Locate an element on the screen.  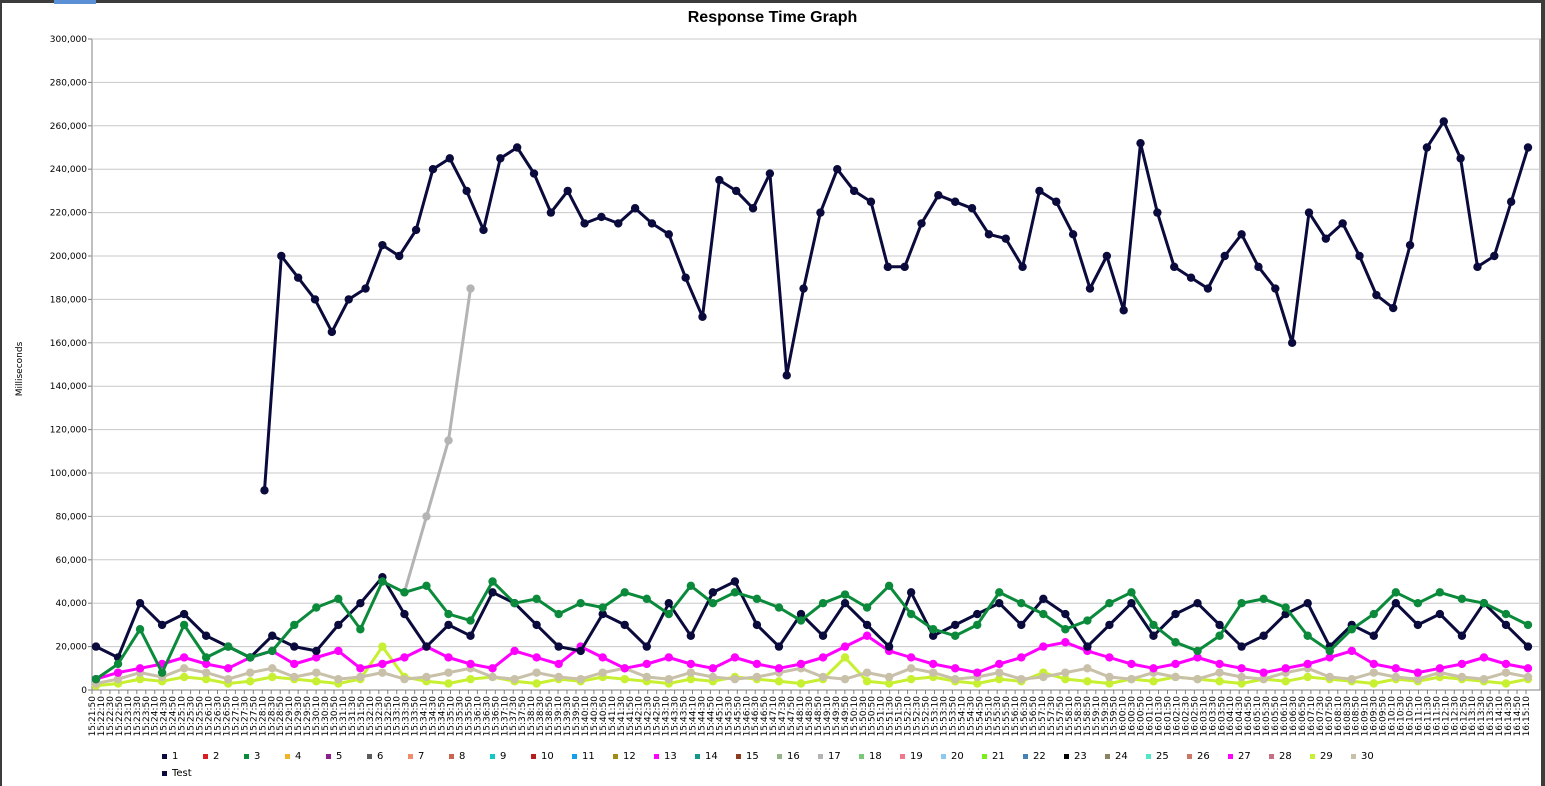
x-tick-label: 15:56:30 is located at coordinates (1025, 716).